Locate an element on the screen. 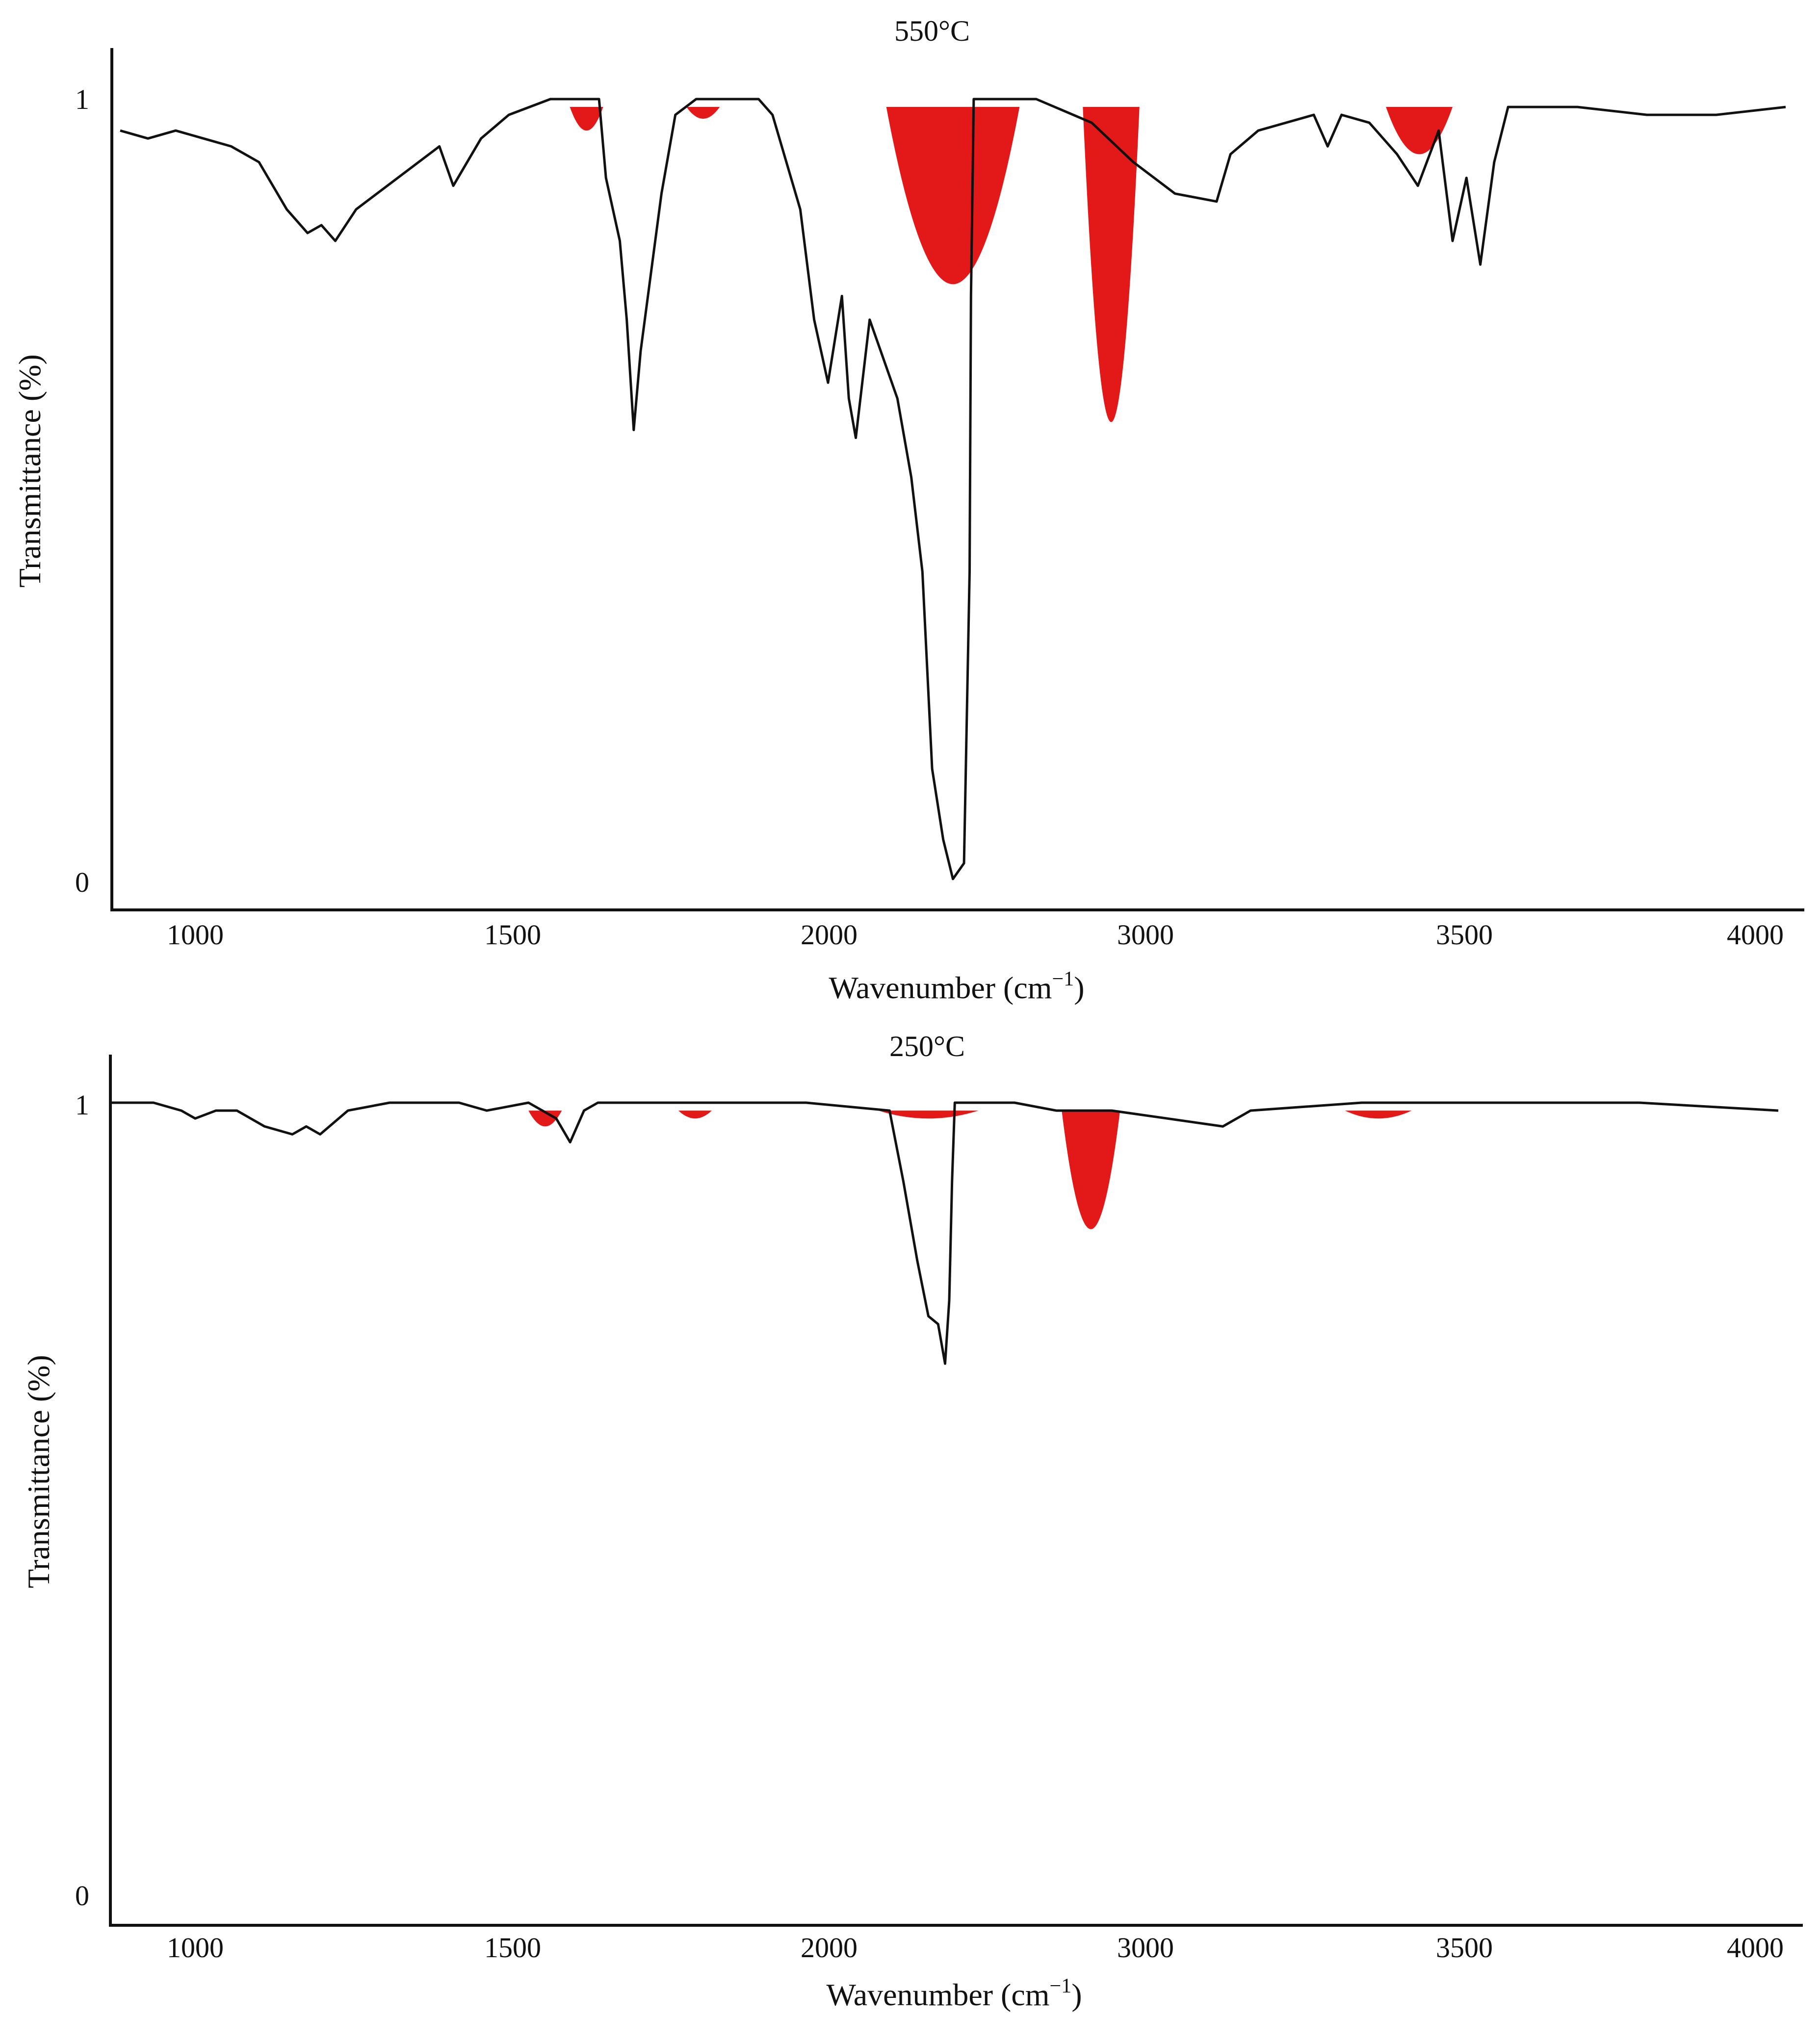  panel-250-xtick-4000: 4000 is located at coordinates (1755, 1948).